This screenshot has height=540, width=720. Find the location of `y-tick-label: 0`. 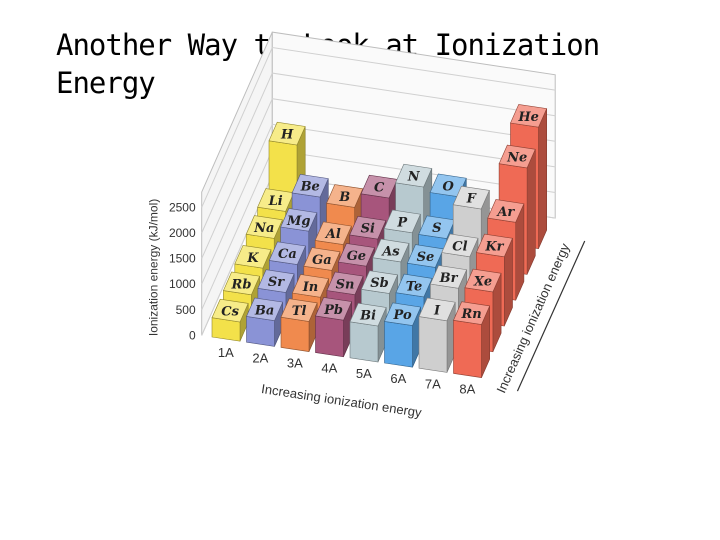

y-tick-label: 0 is located at coordinates (192, 335).